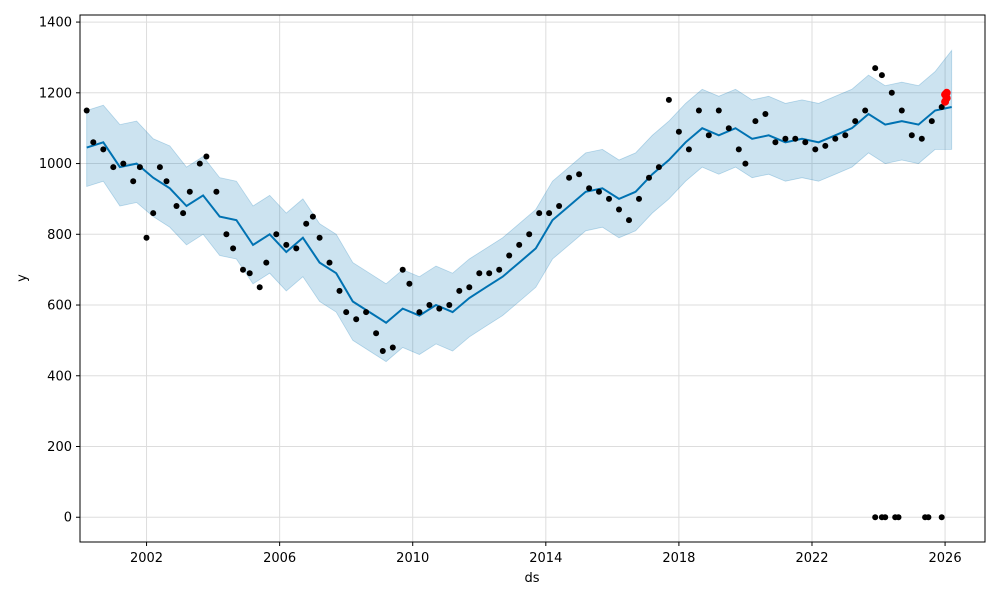  What do you see at coordinates (945, 558) in the screenshot?
I see `x-tick-label: 2026` at bounding box center [945, 558].